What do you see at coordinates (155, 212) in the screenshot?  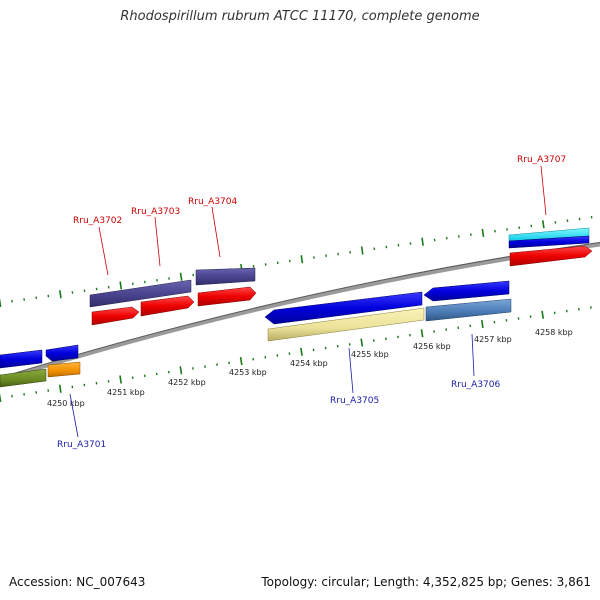 I see `gene-label-rru-a3703: Rru_A3703` at bounding box center [155, 212].